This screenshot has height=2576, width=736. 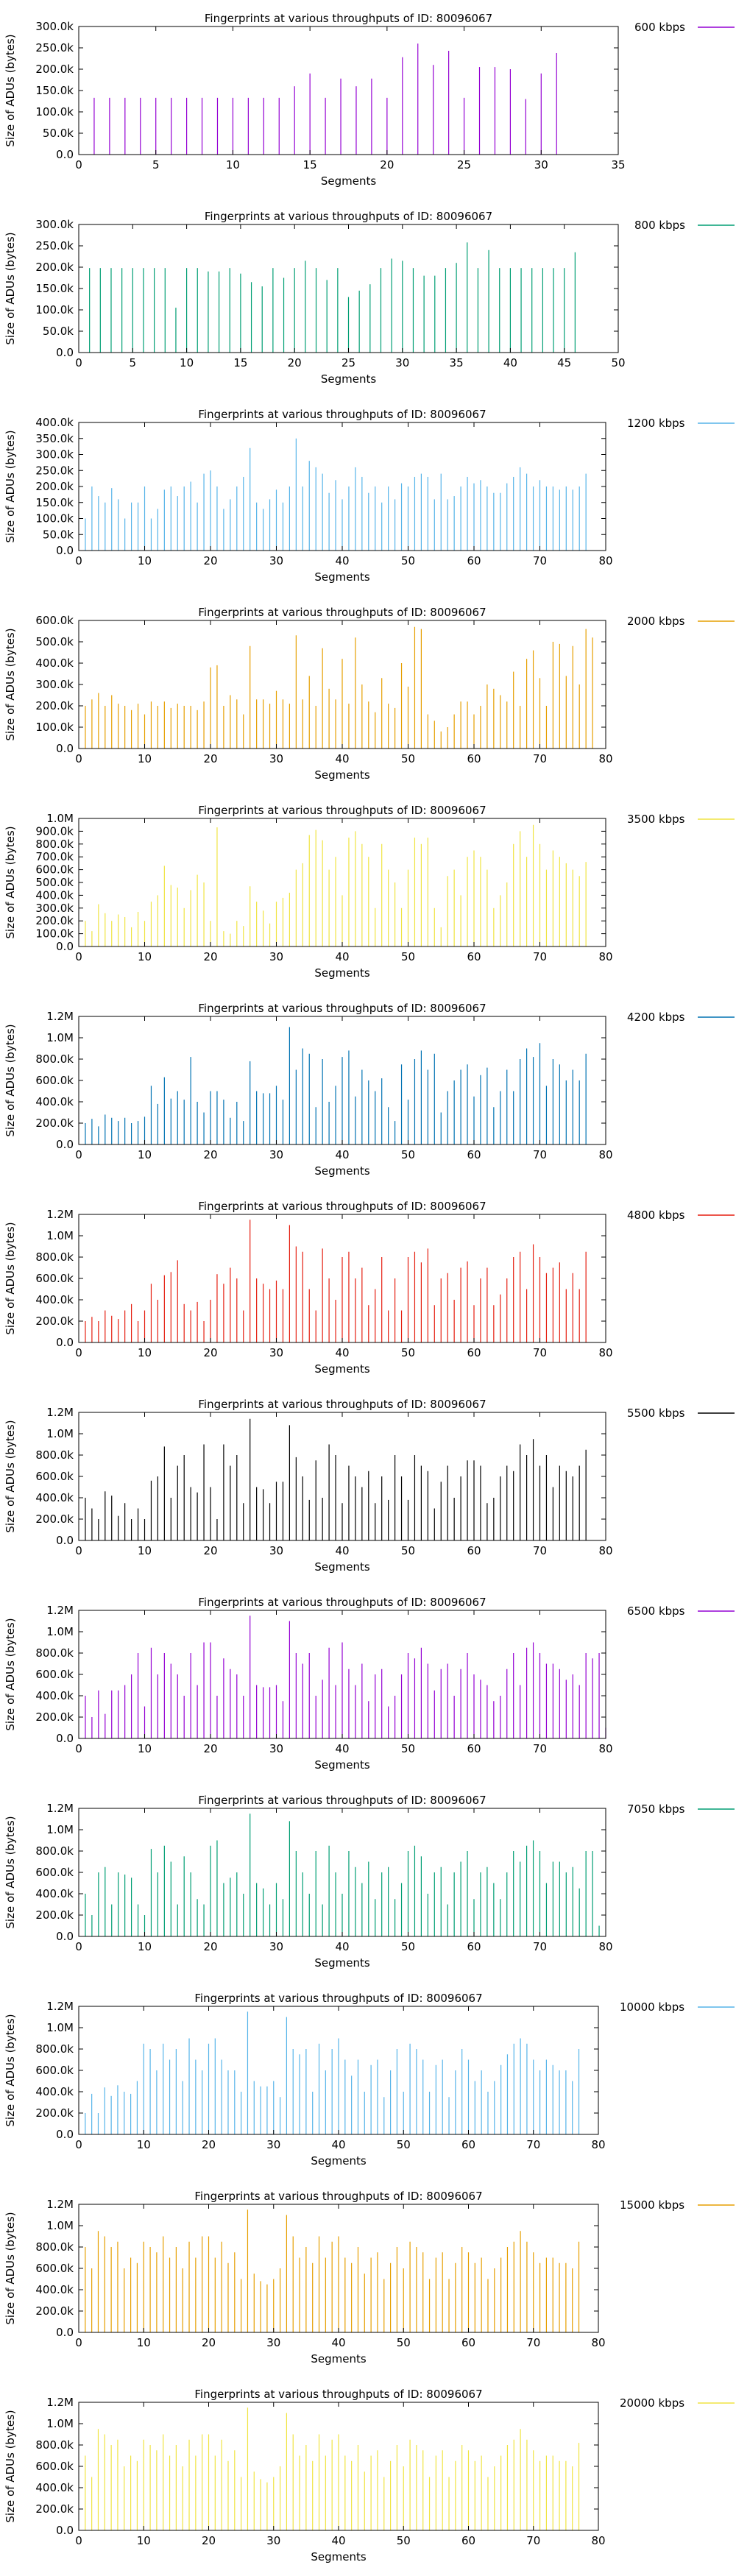 I want to click on legend-label: 800 kbps, so click(x=659, y=225).